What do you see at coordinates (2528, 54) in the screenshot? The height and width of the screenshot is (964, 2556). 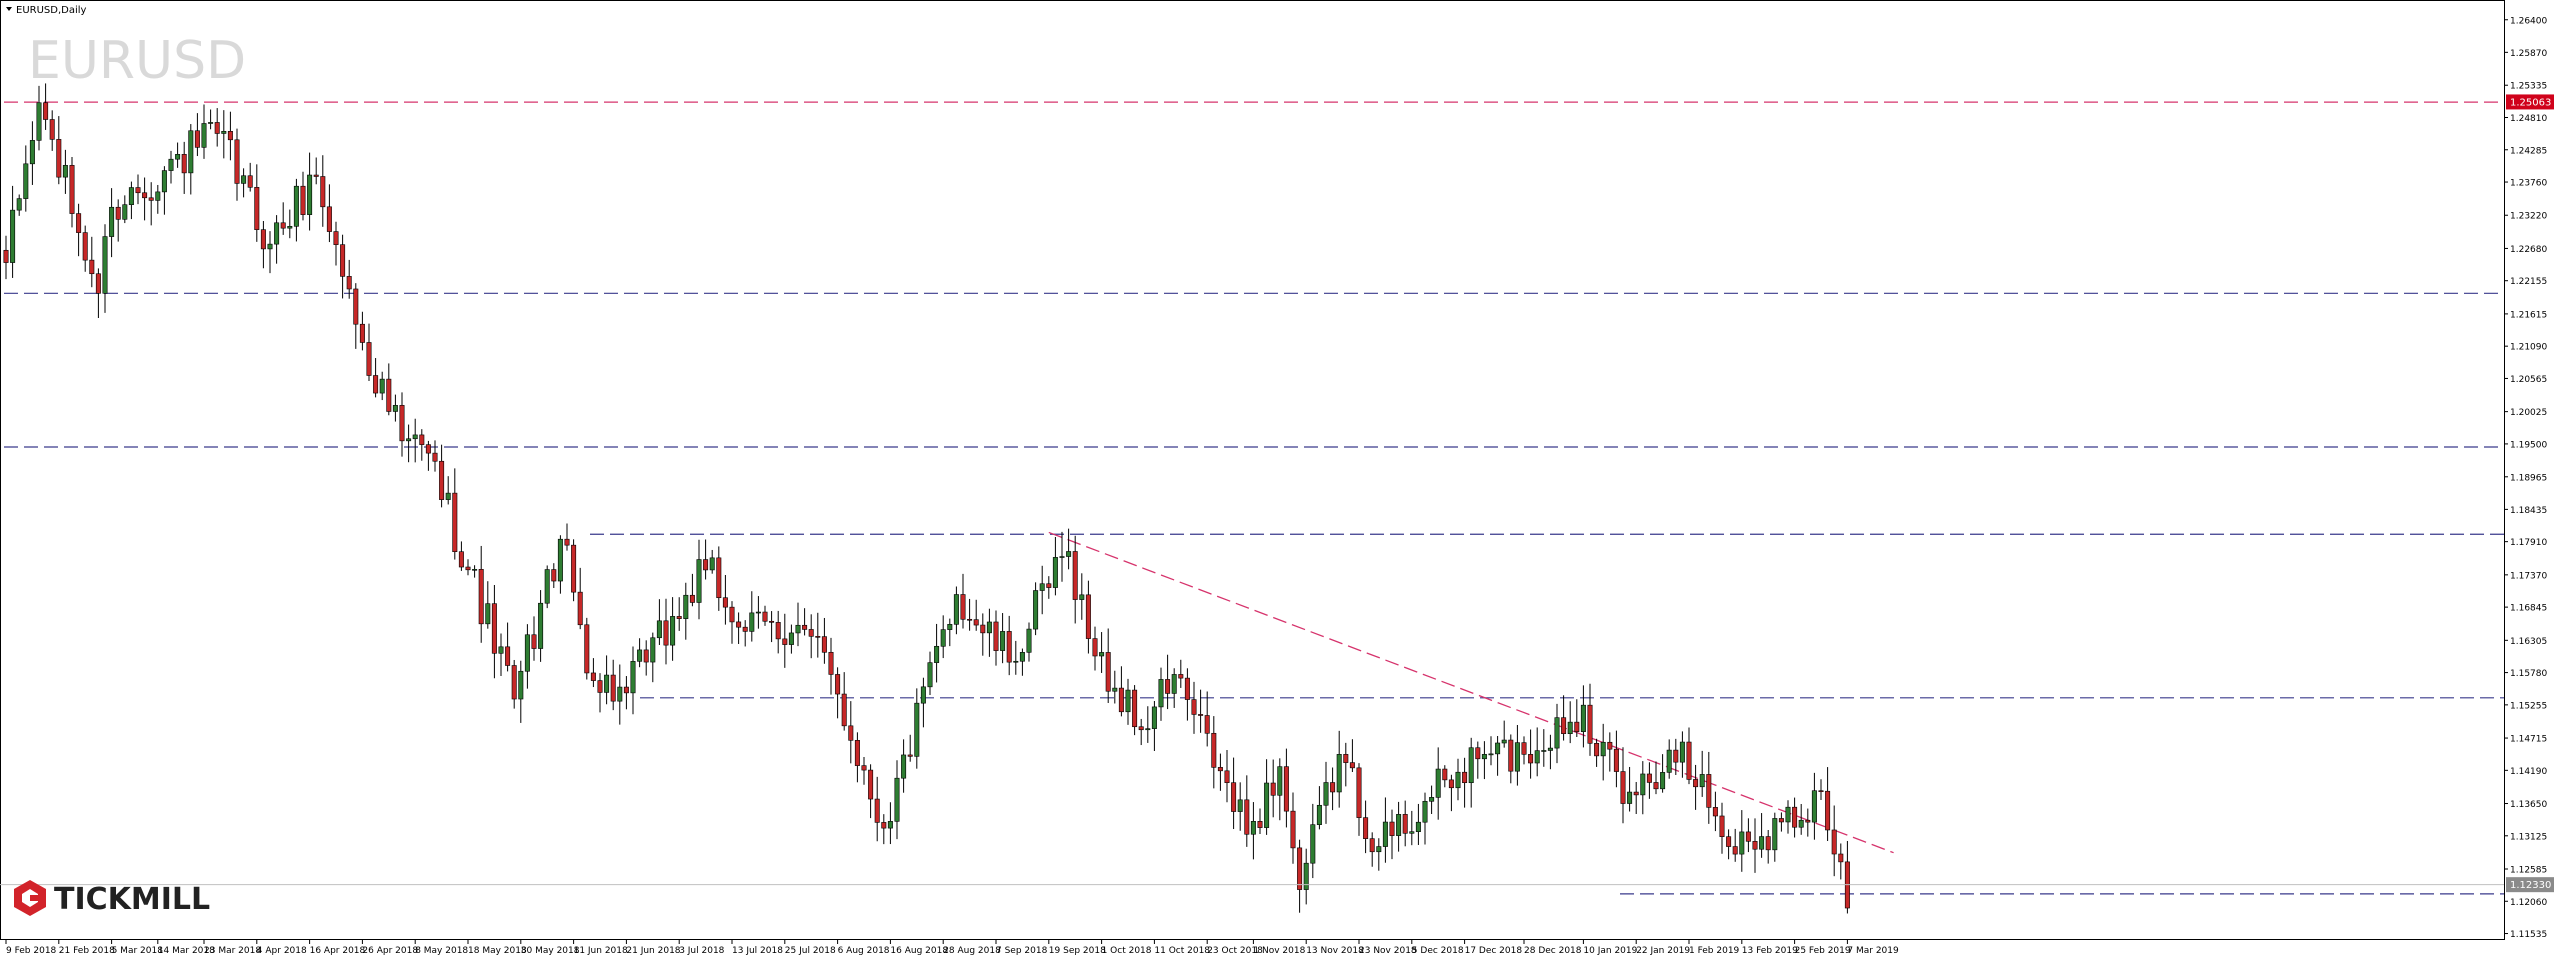 I see `y-tick-label: 1.25870` at bounding box center [2528, 54].